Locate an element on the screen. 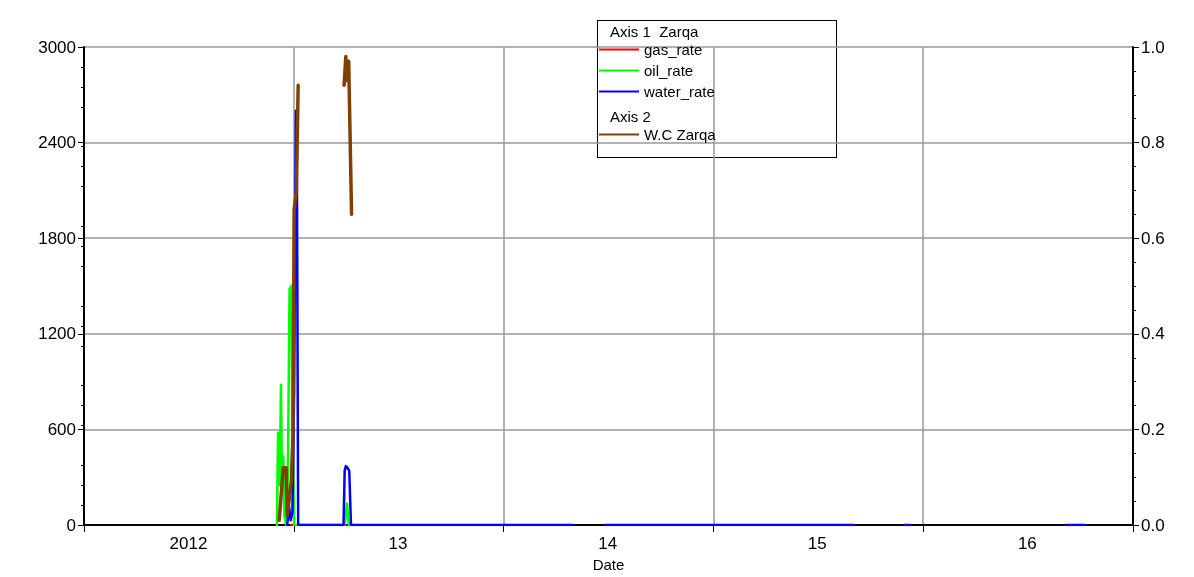  y-tick-label: 1200 is located at coordinates (57, 334).